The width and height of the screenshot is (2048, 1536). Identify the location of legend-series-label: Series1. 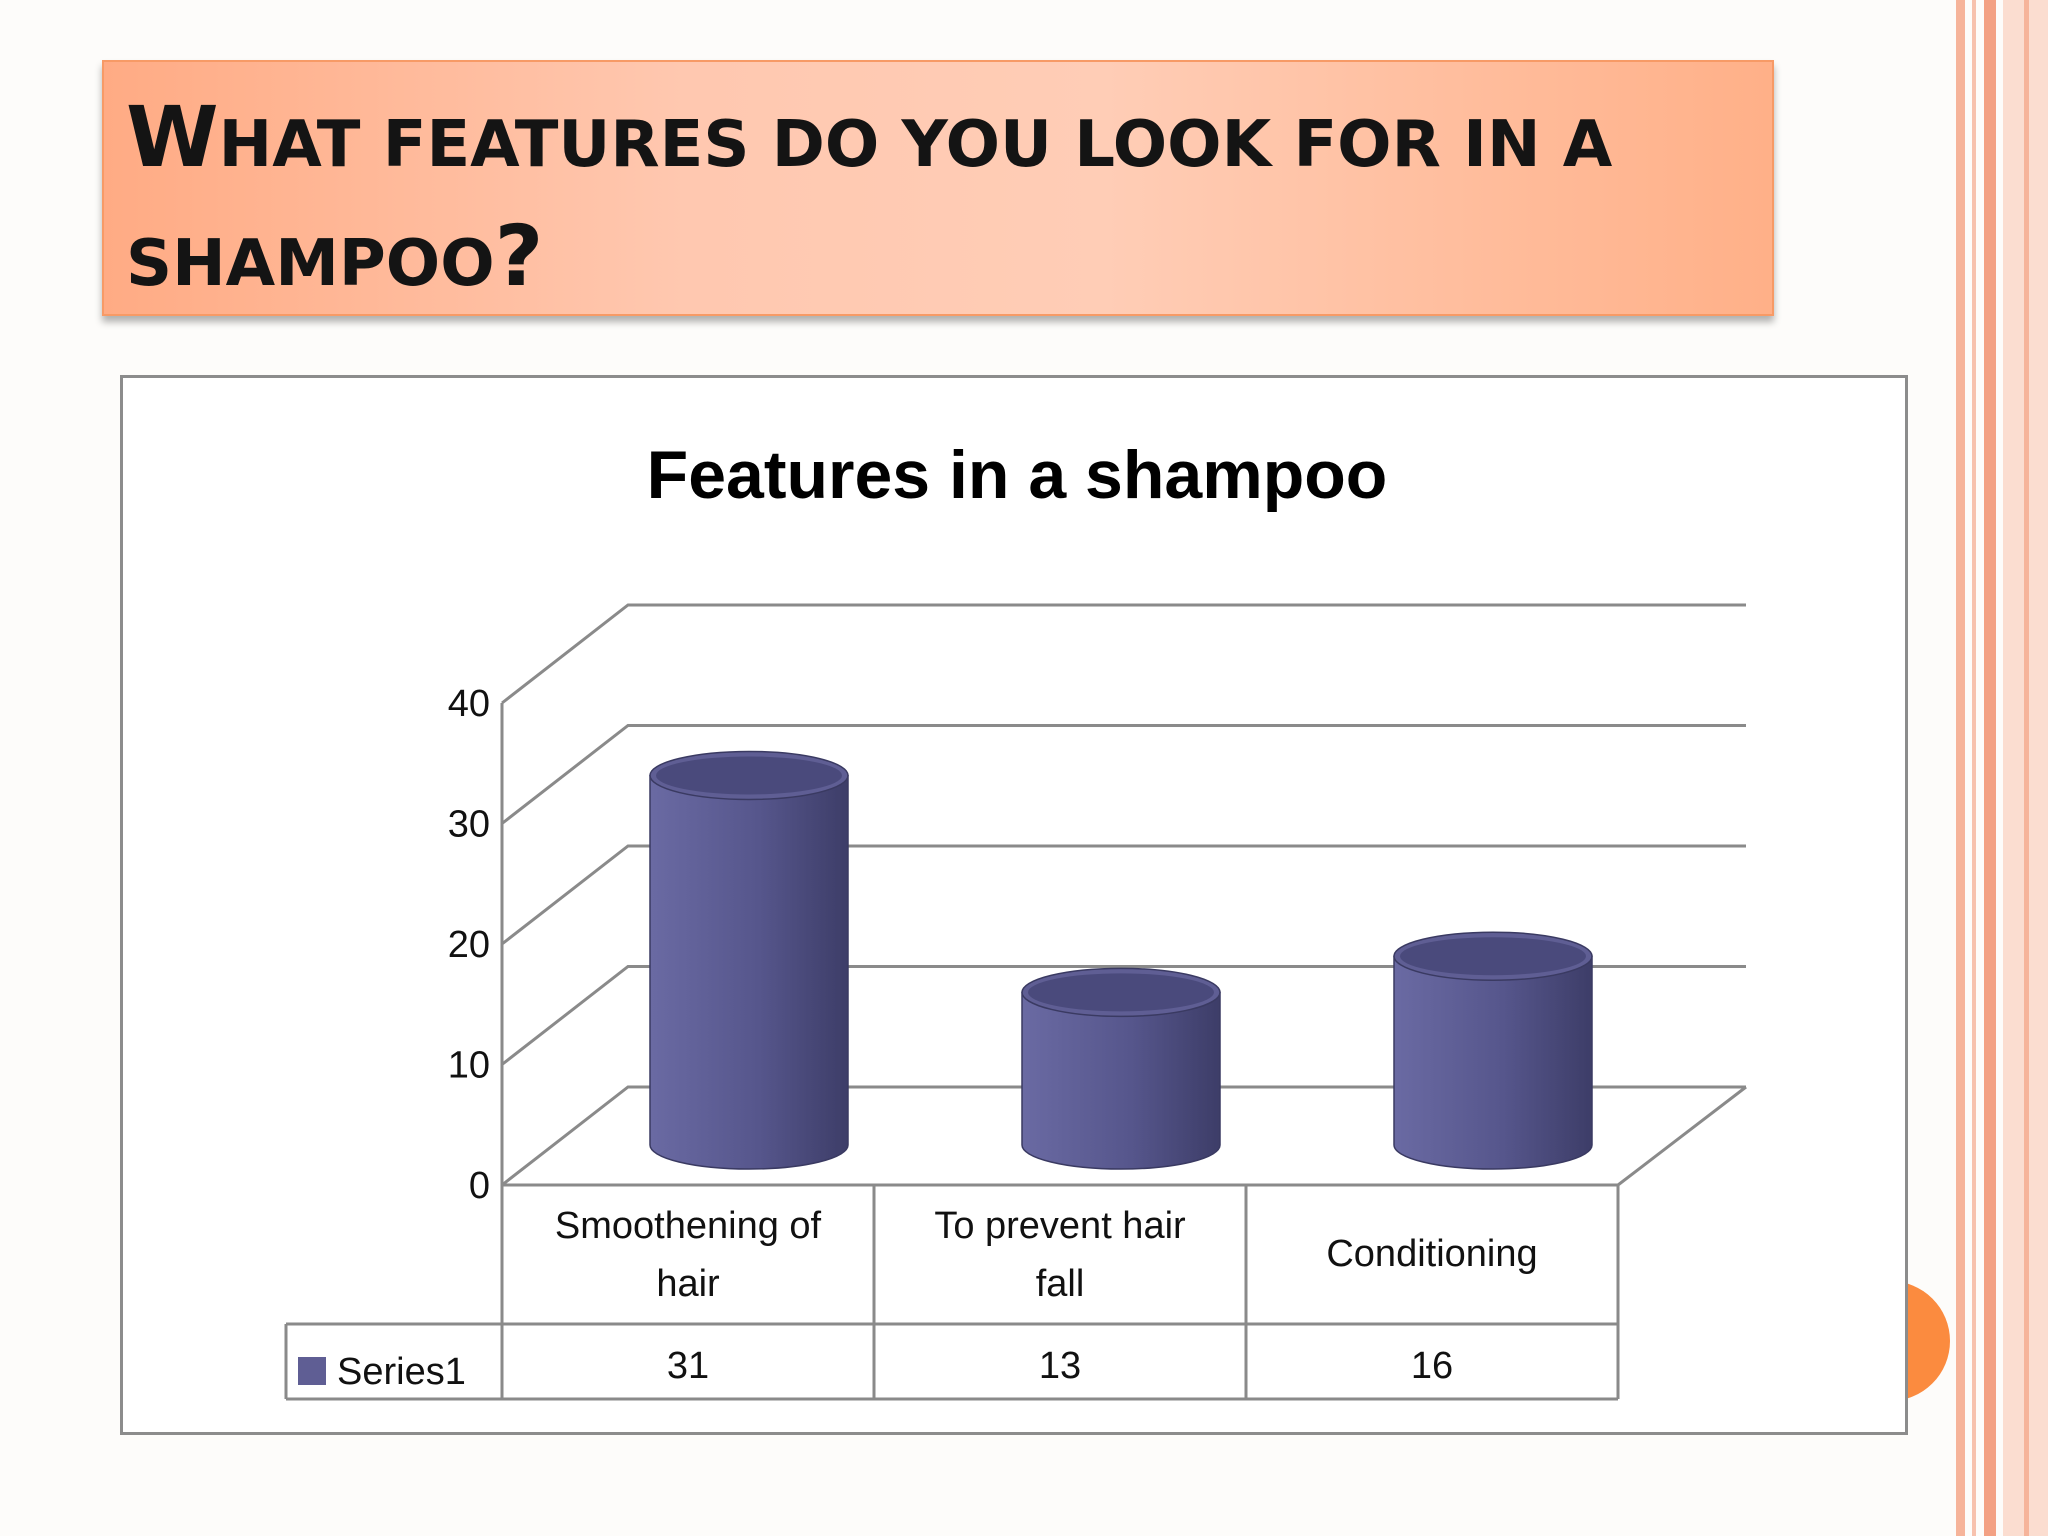
(401, 1372).